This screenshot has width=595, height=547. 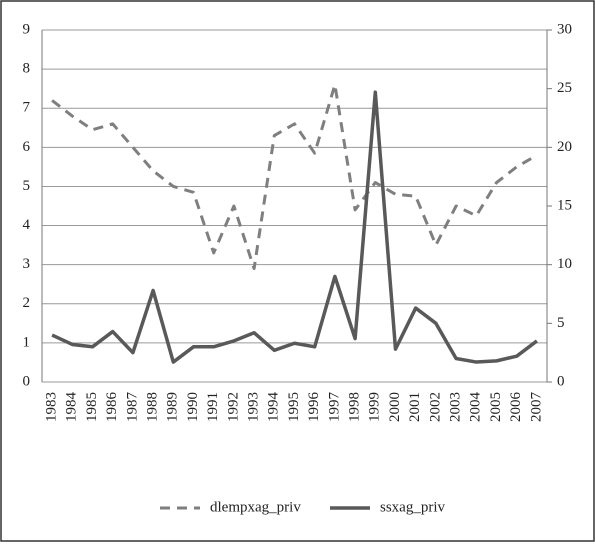 What do you see at coordinates (314, 407) in the screenshot?
I see `x-tick-label: 1996` at bounding box center [314, 407].